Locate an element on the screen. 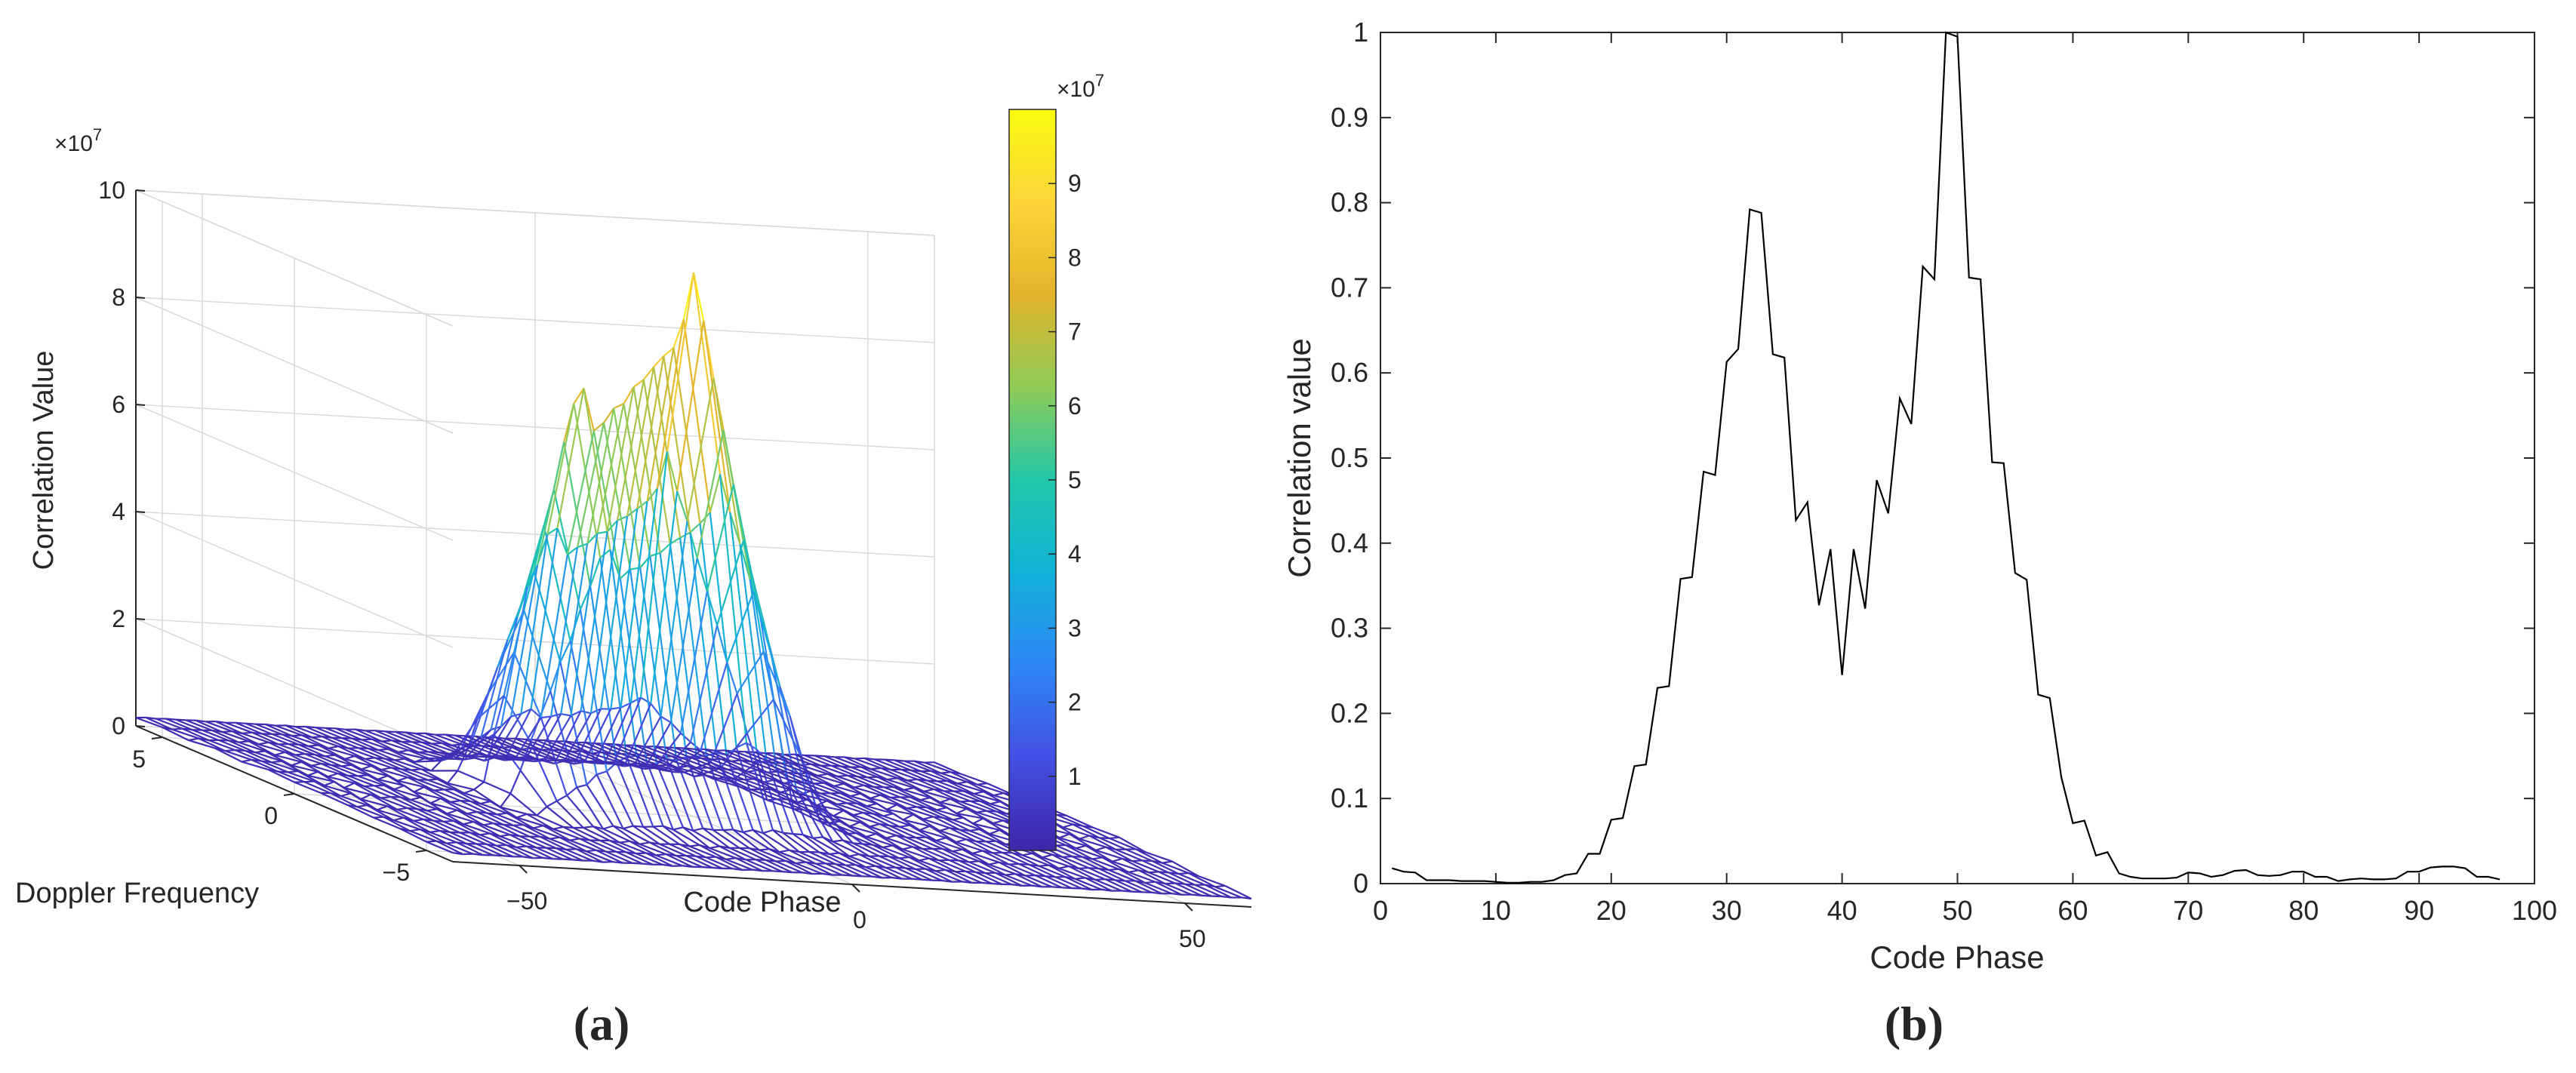 The width and height of the screenshot is (2576, 1073). z-tick-mark is located at coordinates (140, 726).